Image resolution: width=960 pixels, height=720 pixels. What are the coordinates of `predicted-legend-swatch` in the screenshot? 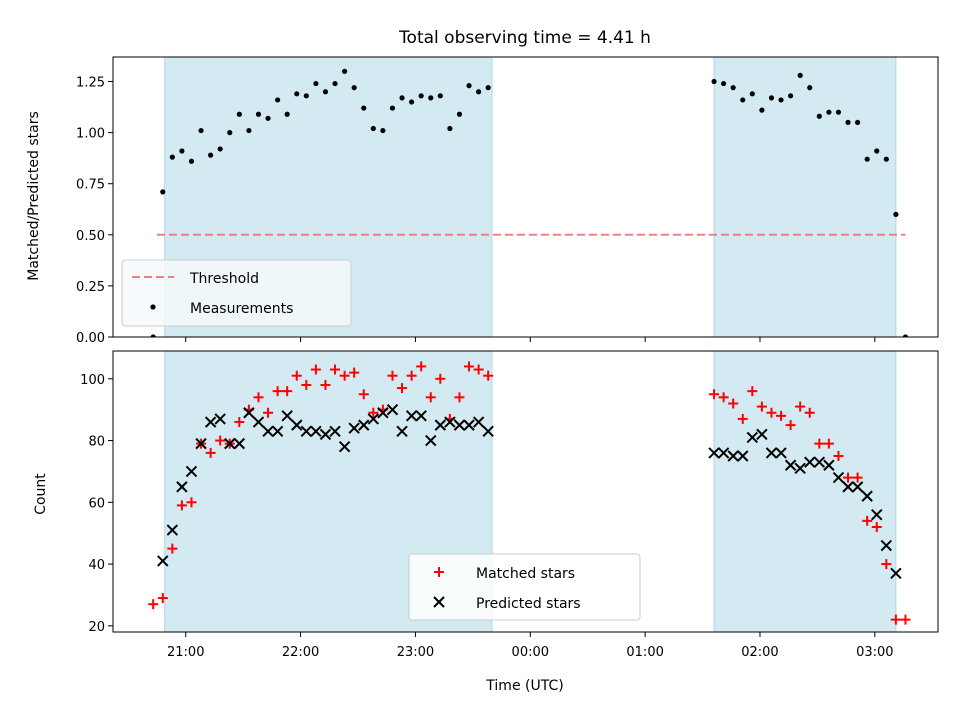 It's located at (439, 602).